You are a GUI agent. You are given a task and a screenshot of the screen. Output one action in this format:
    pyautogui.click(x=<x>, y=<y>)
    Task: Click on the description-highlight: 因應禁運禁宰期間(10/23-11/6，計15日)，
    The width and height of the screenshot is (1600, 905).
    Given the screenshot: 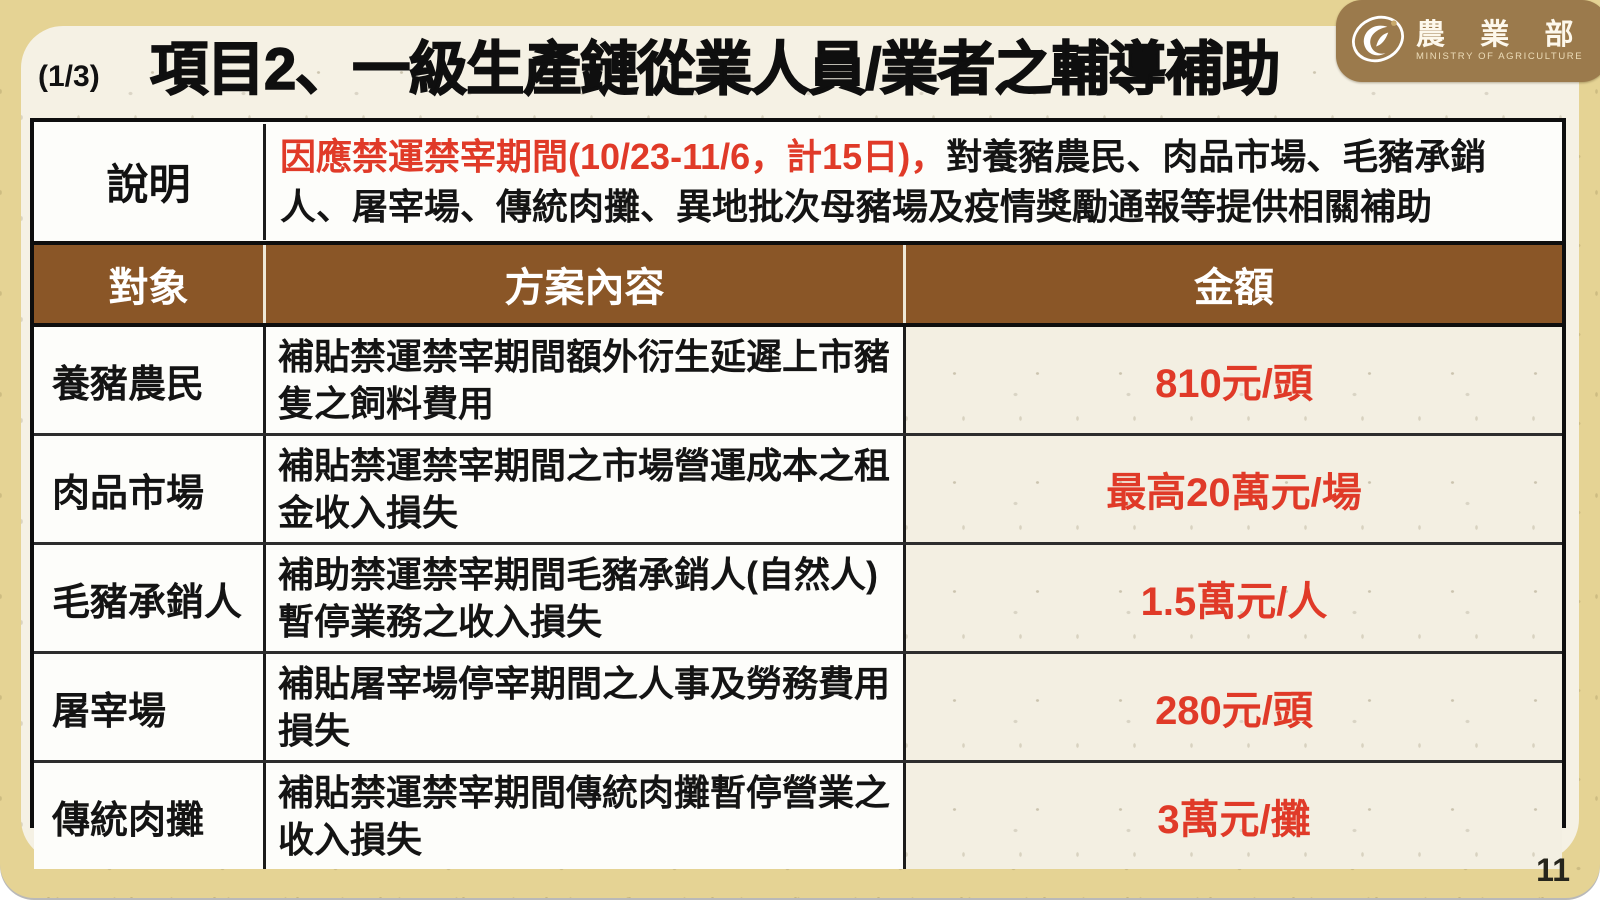 What is the action you would take?
    pyautogui.click(x=613, y=156)
    